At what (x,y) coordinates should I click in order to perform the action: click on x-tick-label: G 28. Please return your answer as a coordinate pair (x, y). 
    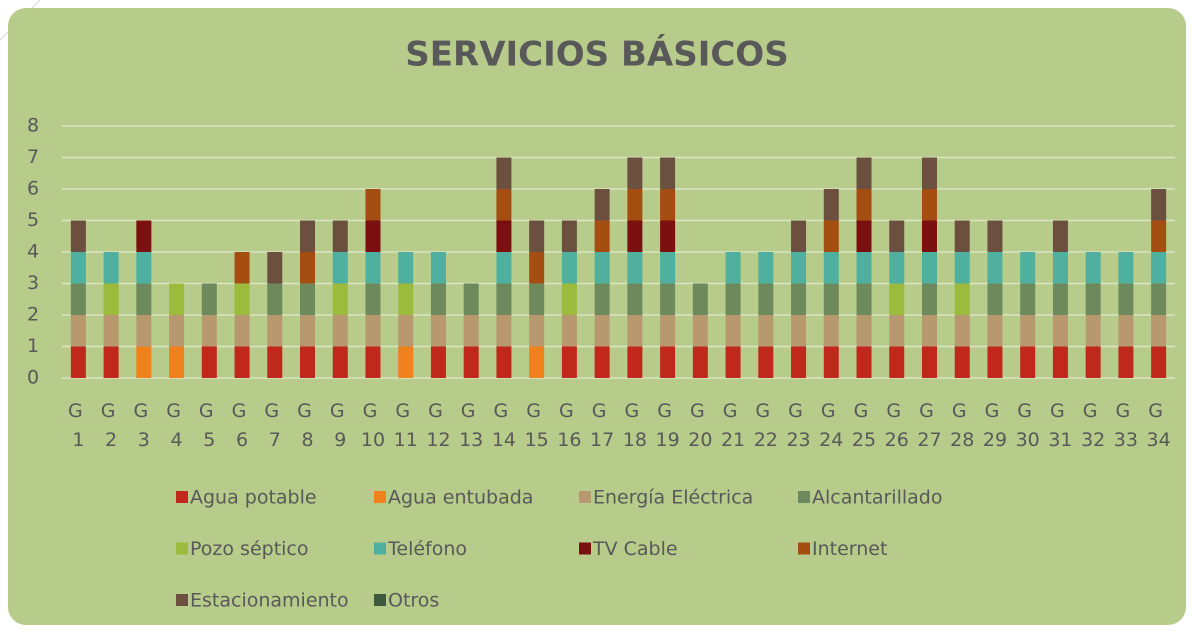
    Looking at the image, I should click on (962, 425).